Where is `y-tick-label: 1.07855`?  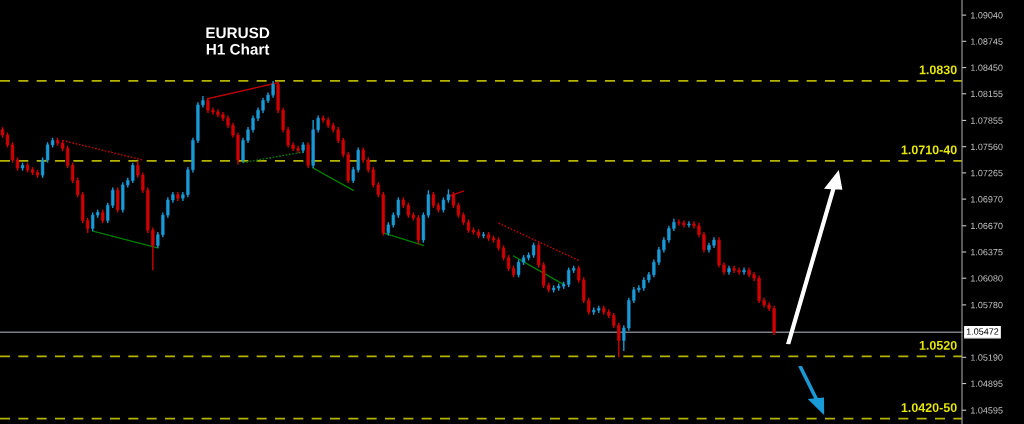
y-tick-label: 1.07855 is located at coordinates (987, 120).